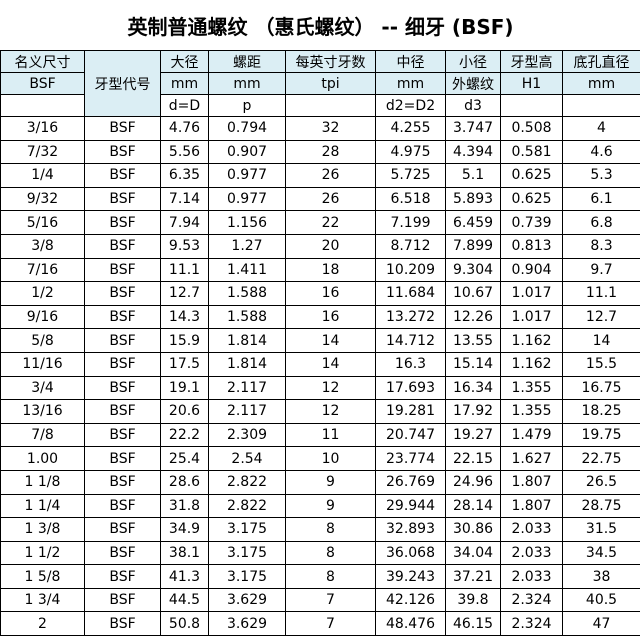  I want to click on table-cell: 0.904, so click(531, 270).